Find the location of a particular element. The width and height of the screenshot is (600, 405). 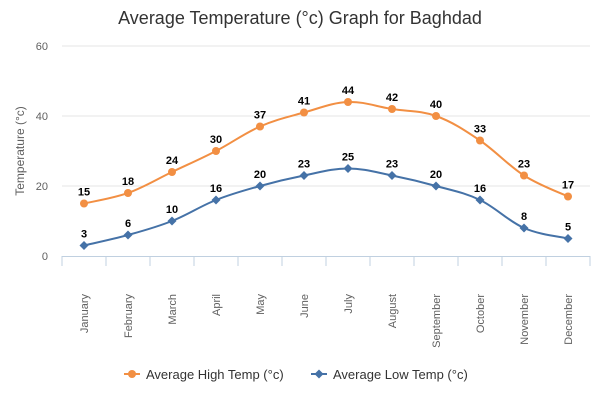

data-label: 30 is located at coordinates (216, 140).